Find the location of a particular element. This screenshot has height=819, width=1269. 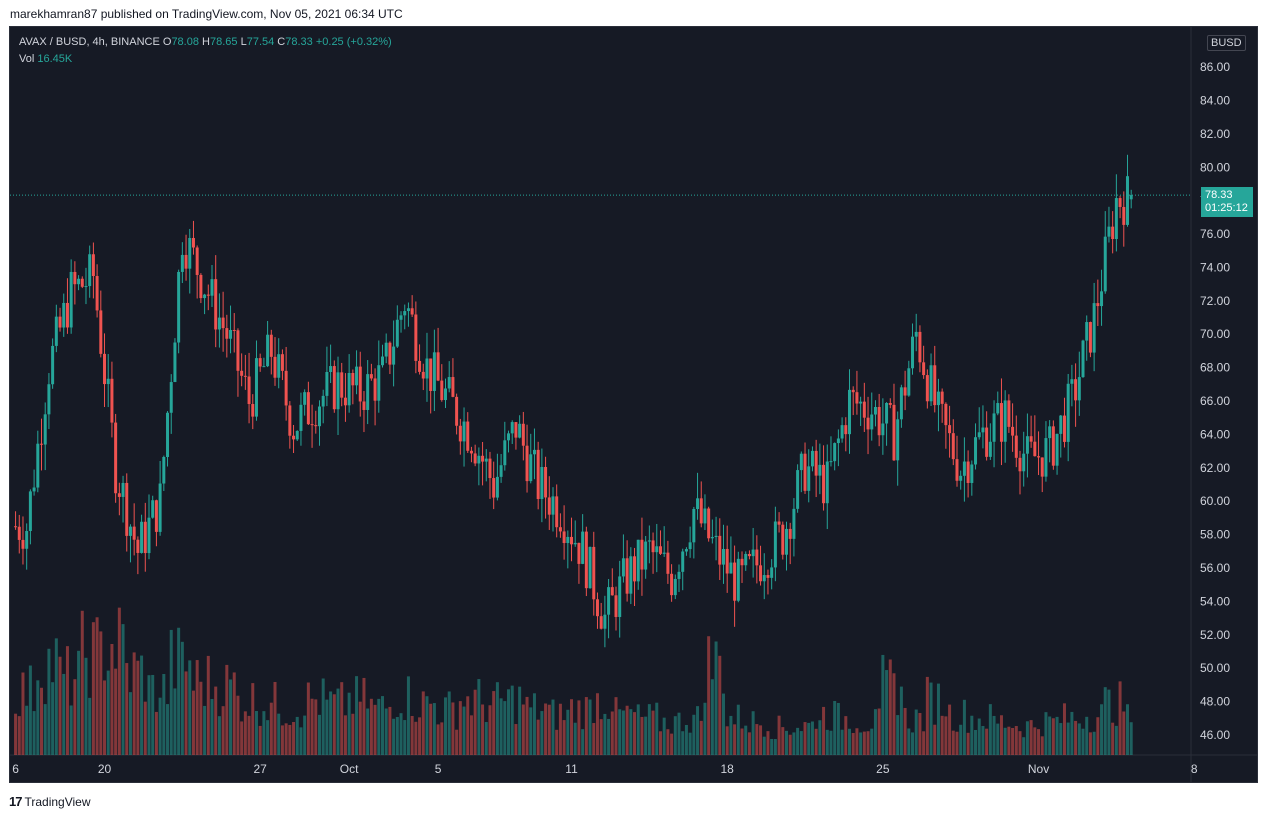

y-tick-label: 68.00 is located at coordinates (1215, 368).